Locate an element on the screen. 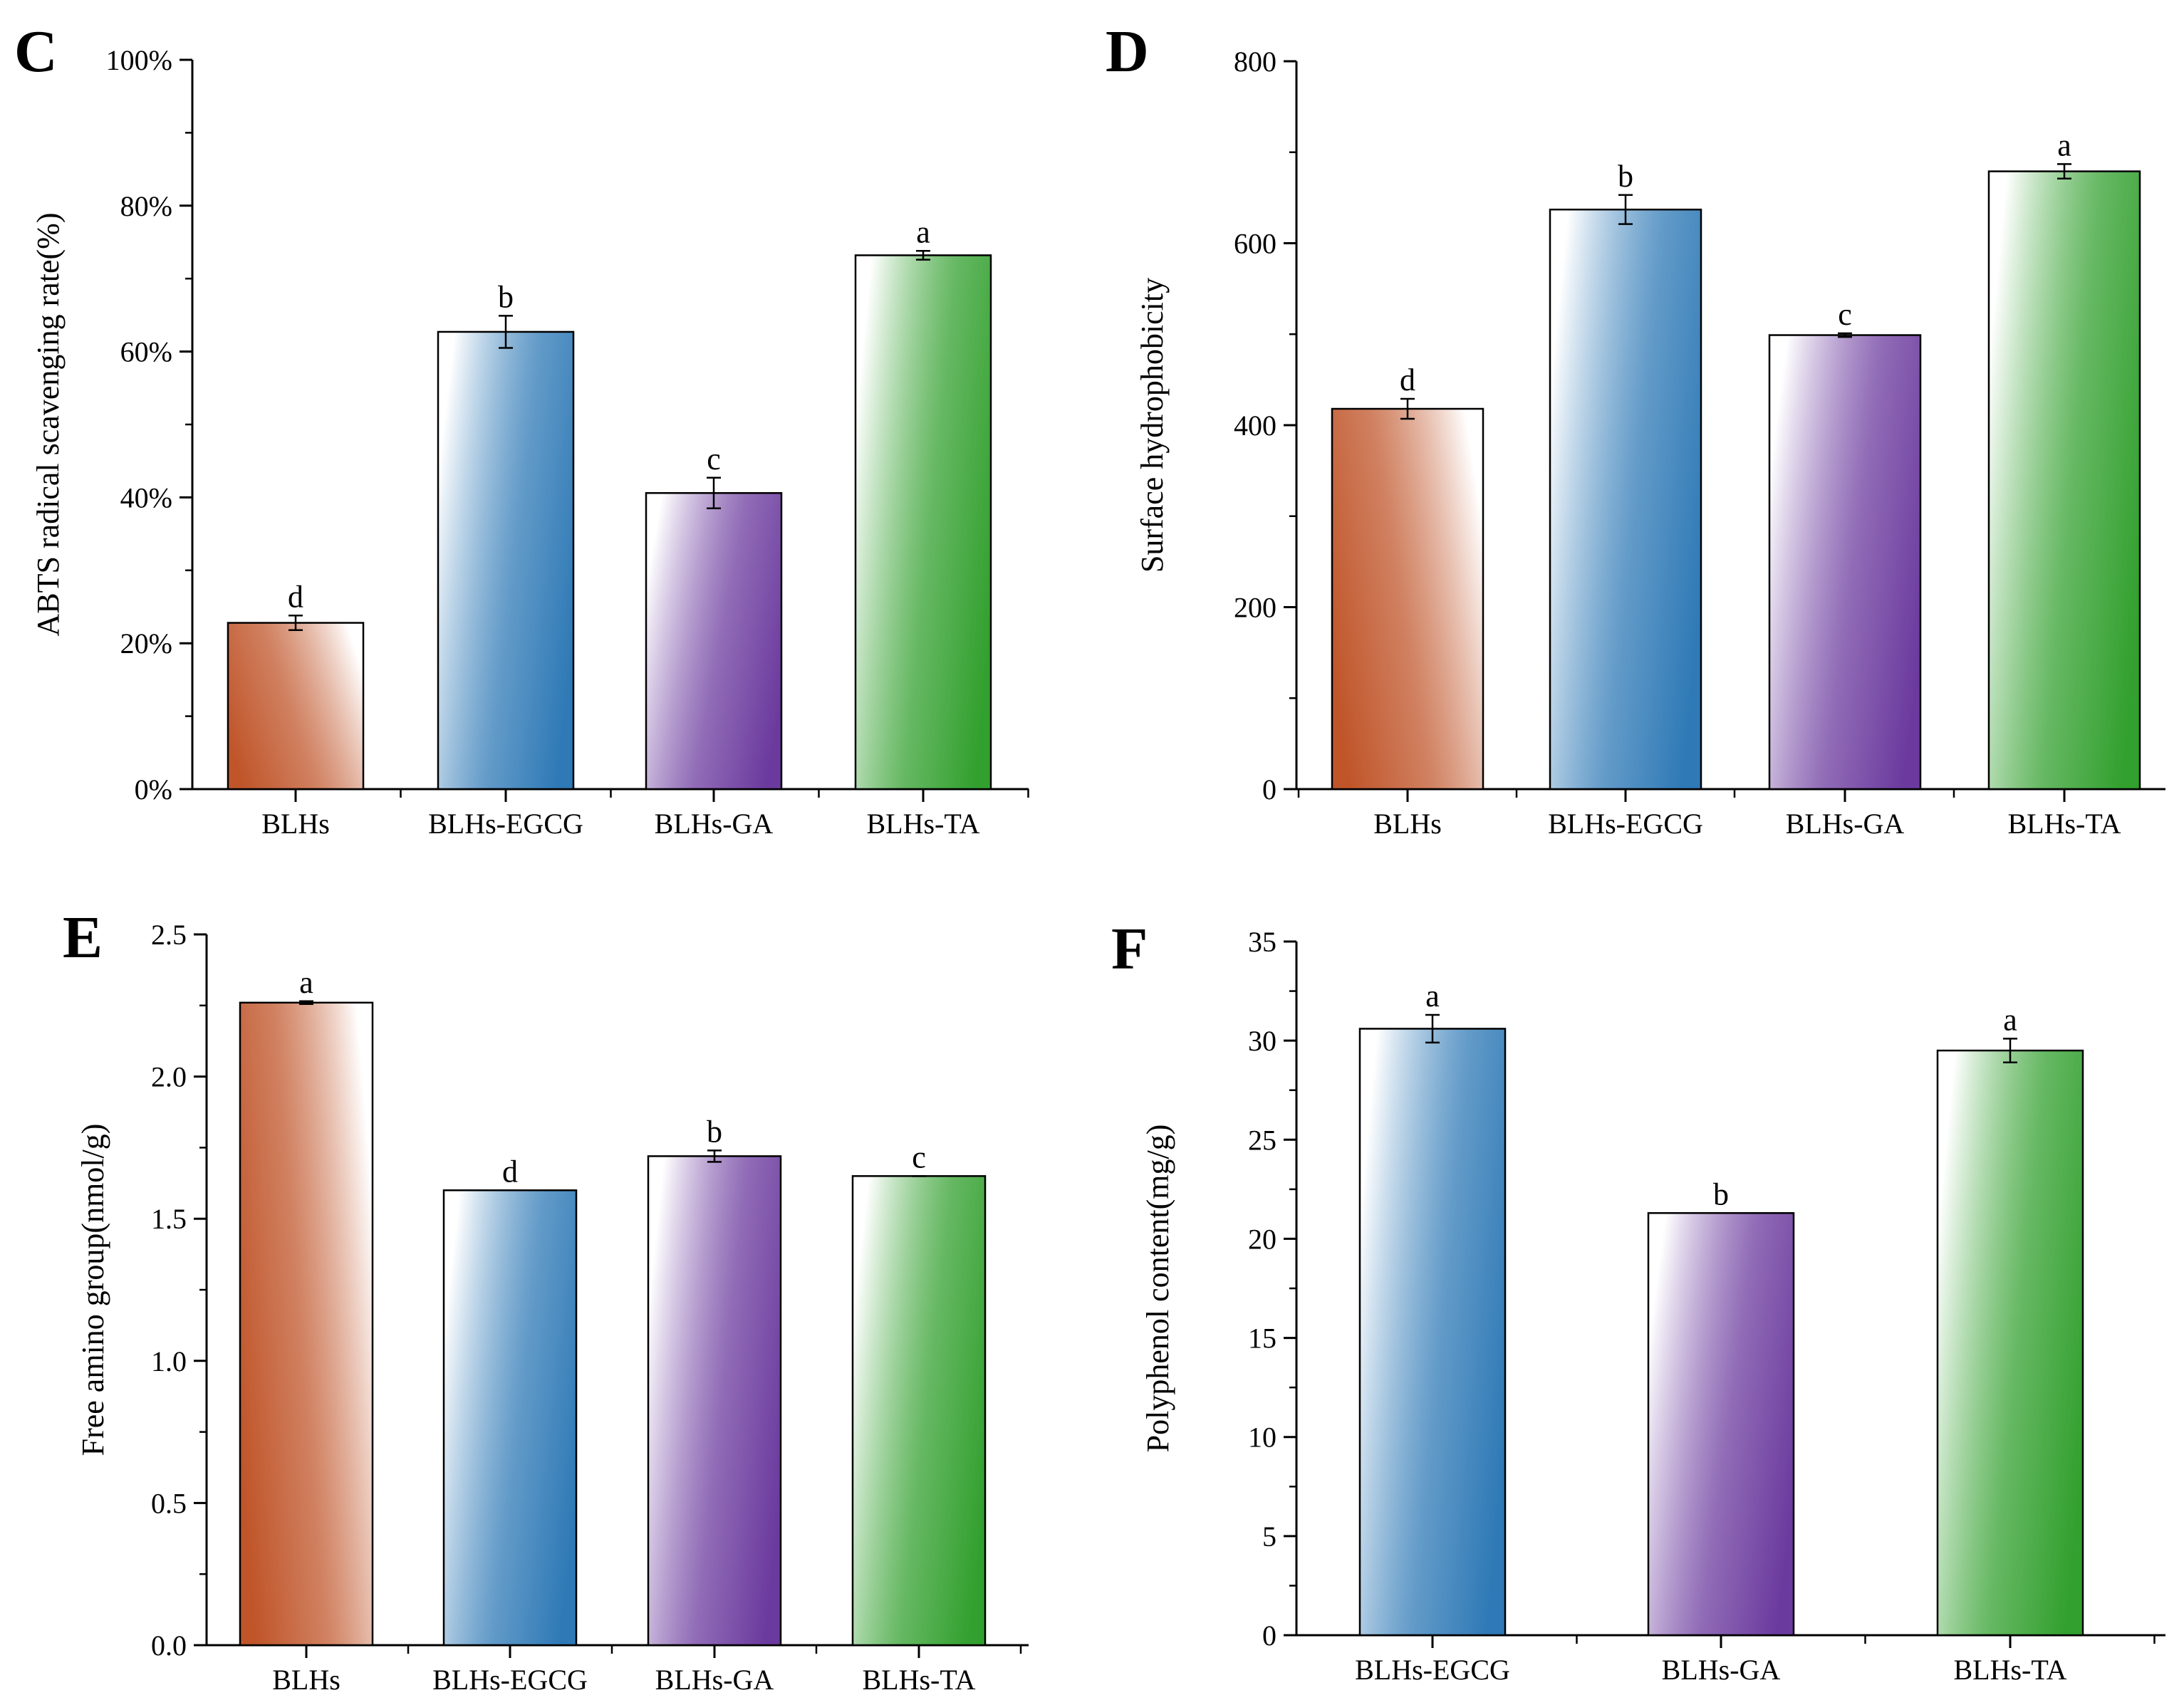 This screenshot has height=1705, width=2184. y-tick-label: 1.0 is located at coordinates (169, 1361).